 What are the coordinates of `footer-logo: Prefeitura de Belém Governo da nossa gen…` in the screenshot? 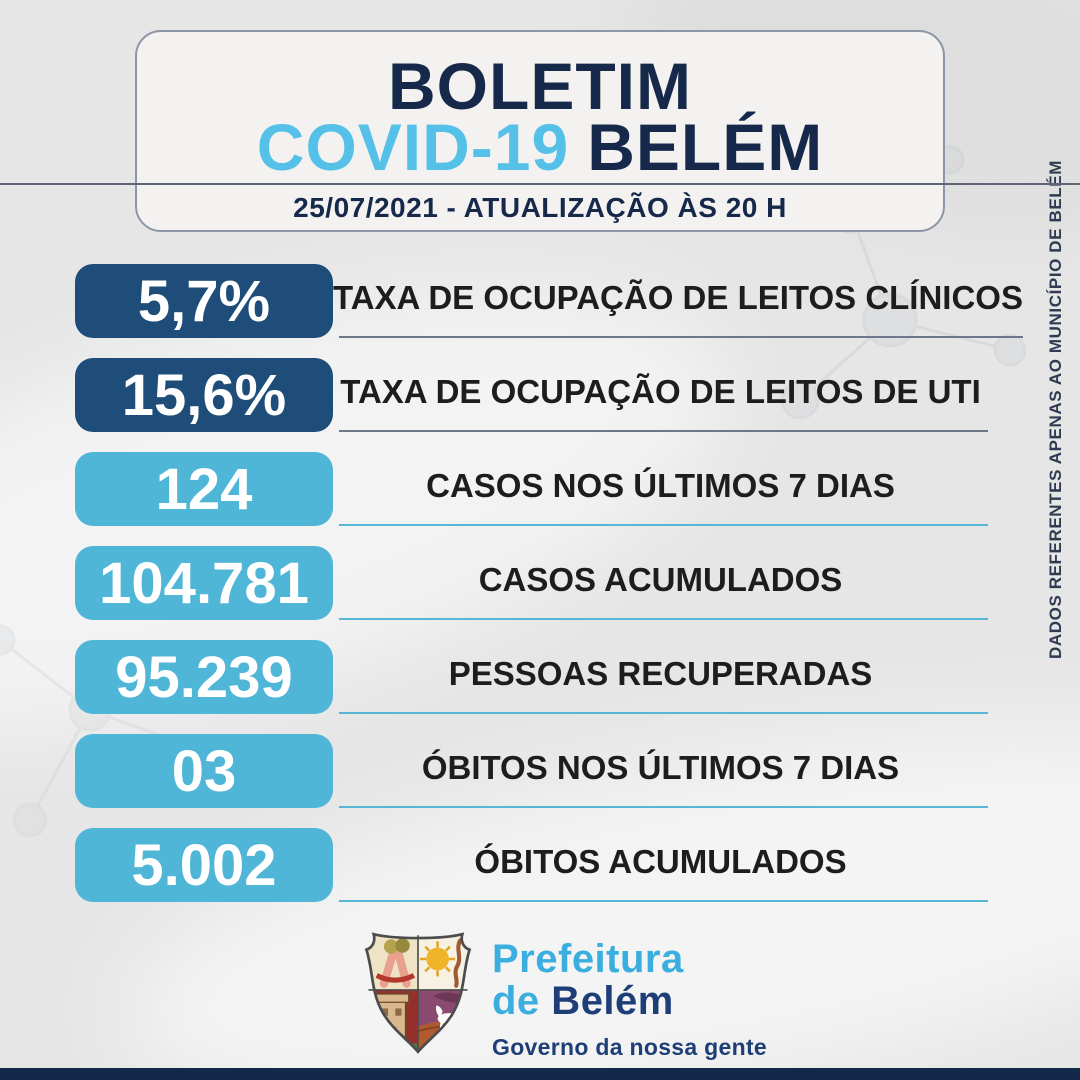 It's located at (563, 994).